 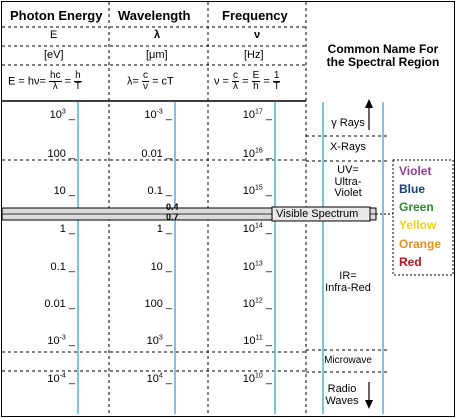 What do you see at coordinates (348, 193) in the screenshot?
I see `region-uv-3: Violet` at bounding box center [348, 193].